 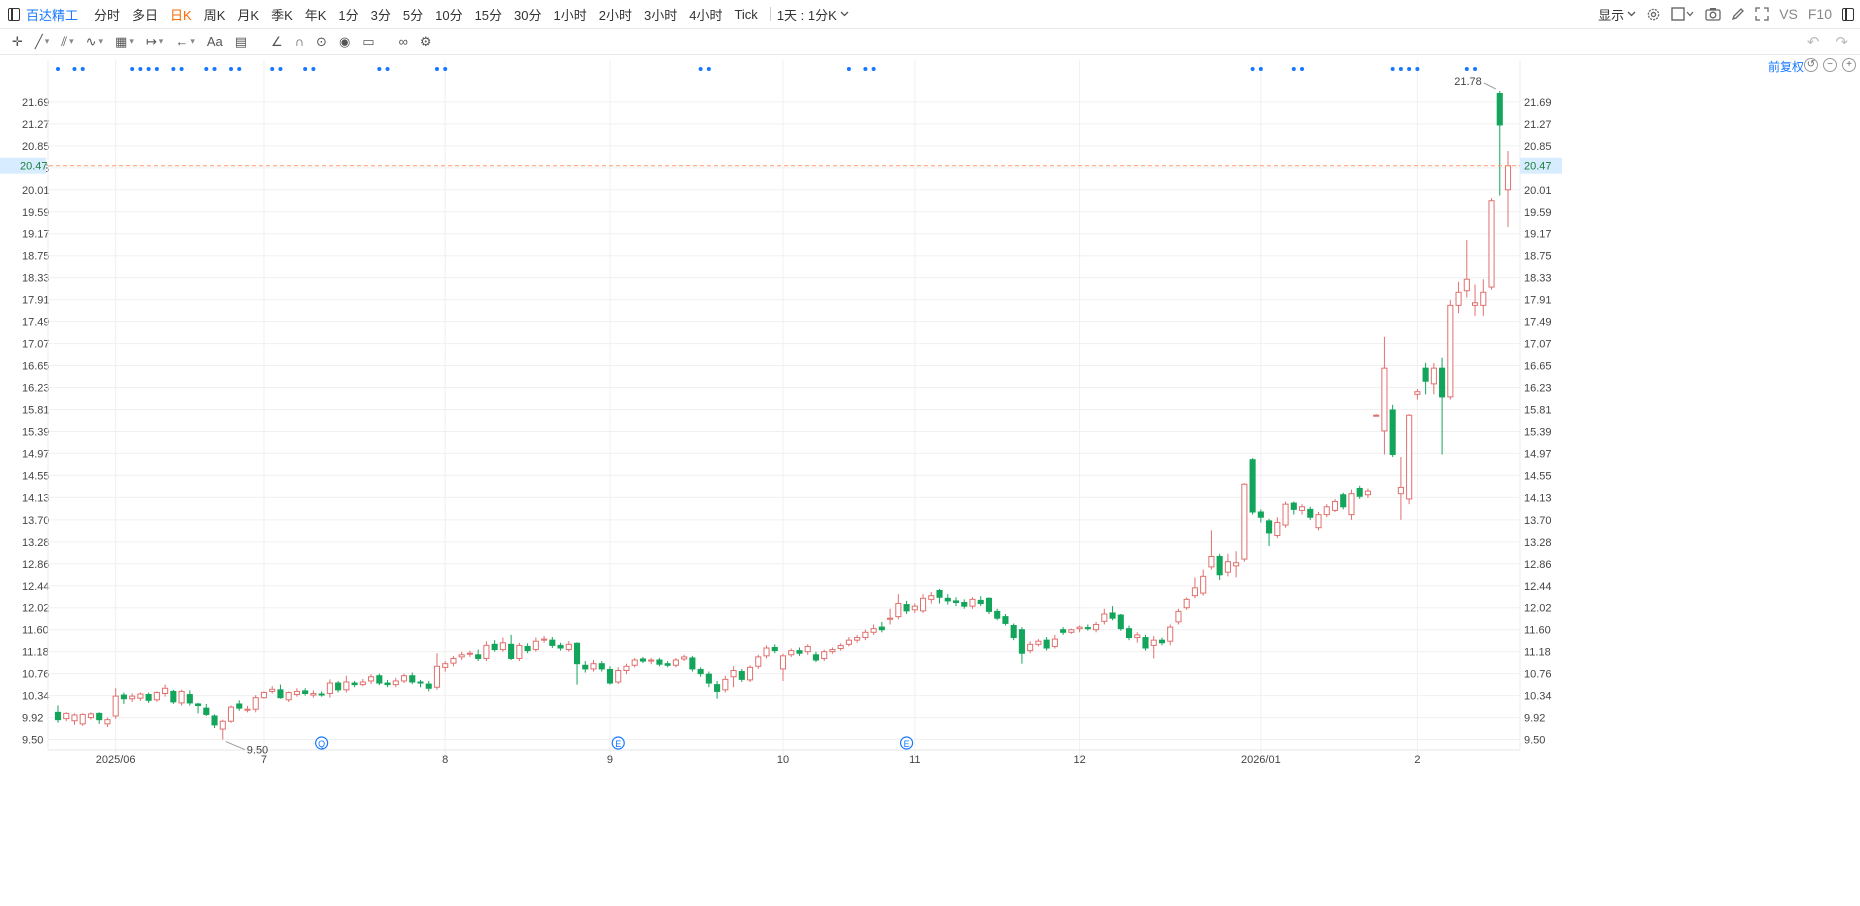 What do you see at coordinates (1785, 67) in the screenshot?
I see `adjust-mode-button: 前复权` at bounding box center [1785, 67].